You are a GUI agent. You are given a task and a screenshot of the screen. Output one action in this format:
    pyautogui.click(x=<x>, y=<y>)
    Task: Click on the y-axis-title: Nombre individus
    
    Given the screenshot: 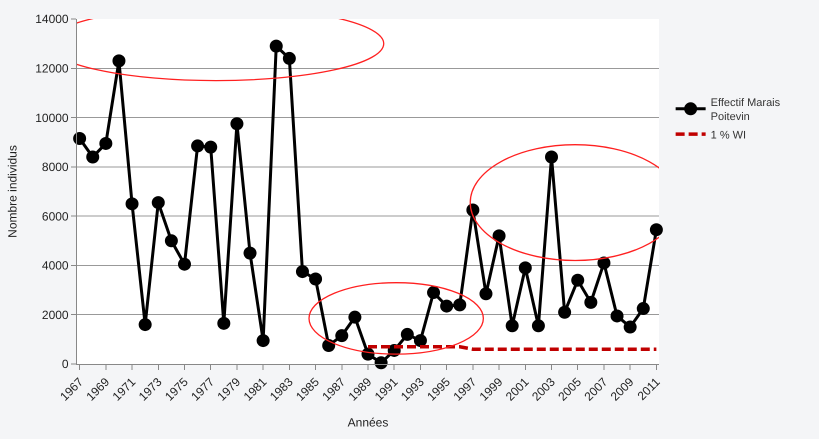 What is the action you would take?
    pyautogui.click(x=13, y=191)
    